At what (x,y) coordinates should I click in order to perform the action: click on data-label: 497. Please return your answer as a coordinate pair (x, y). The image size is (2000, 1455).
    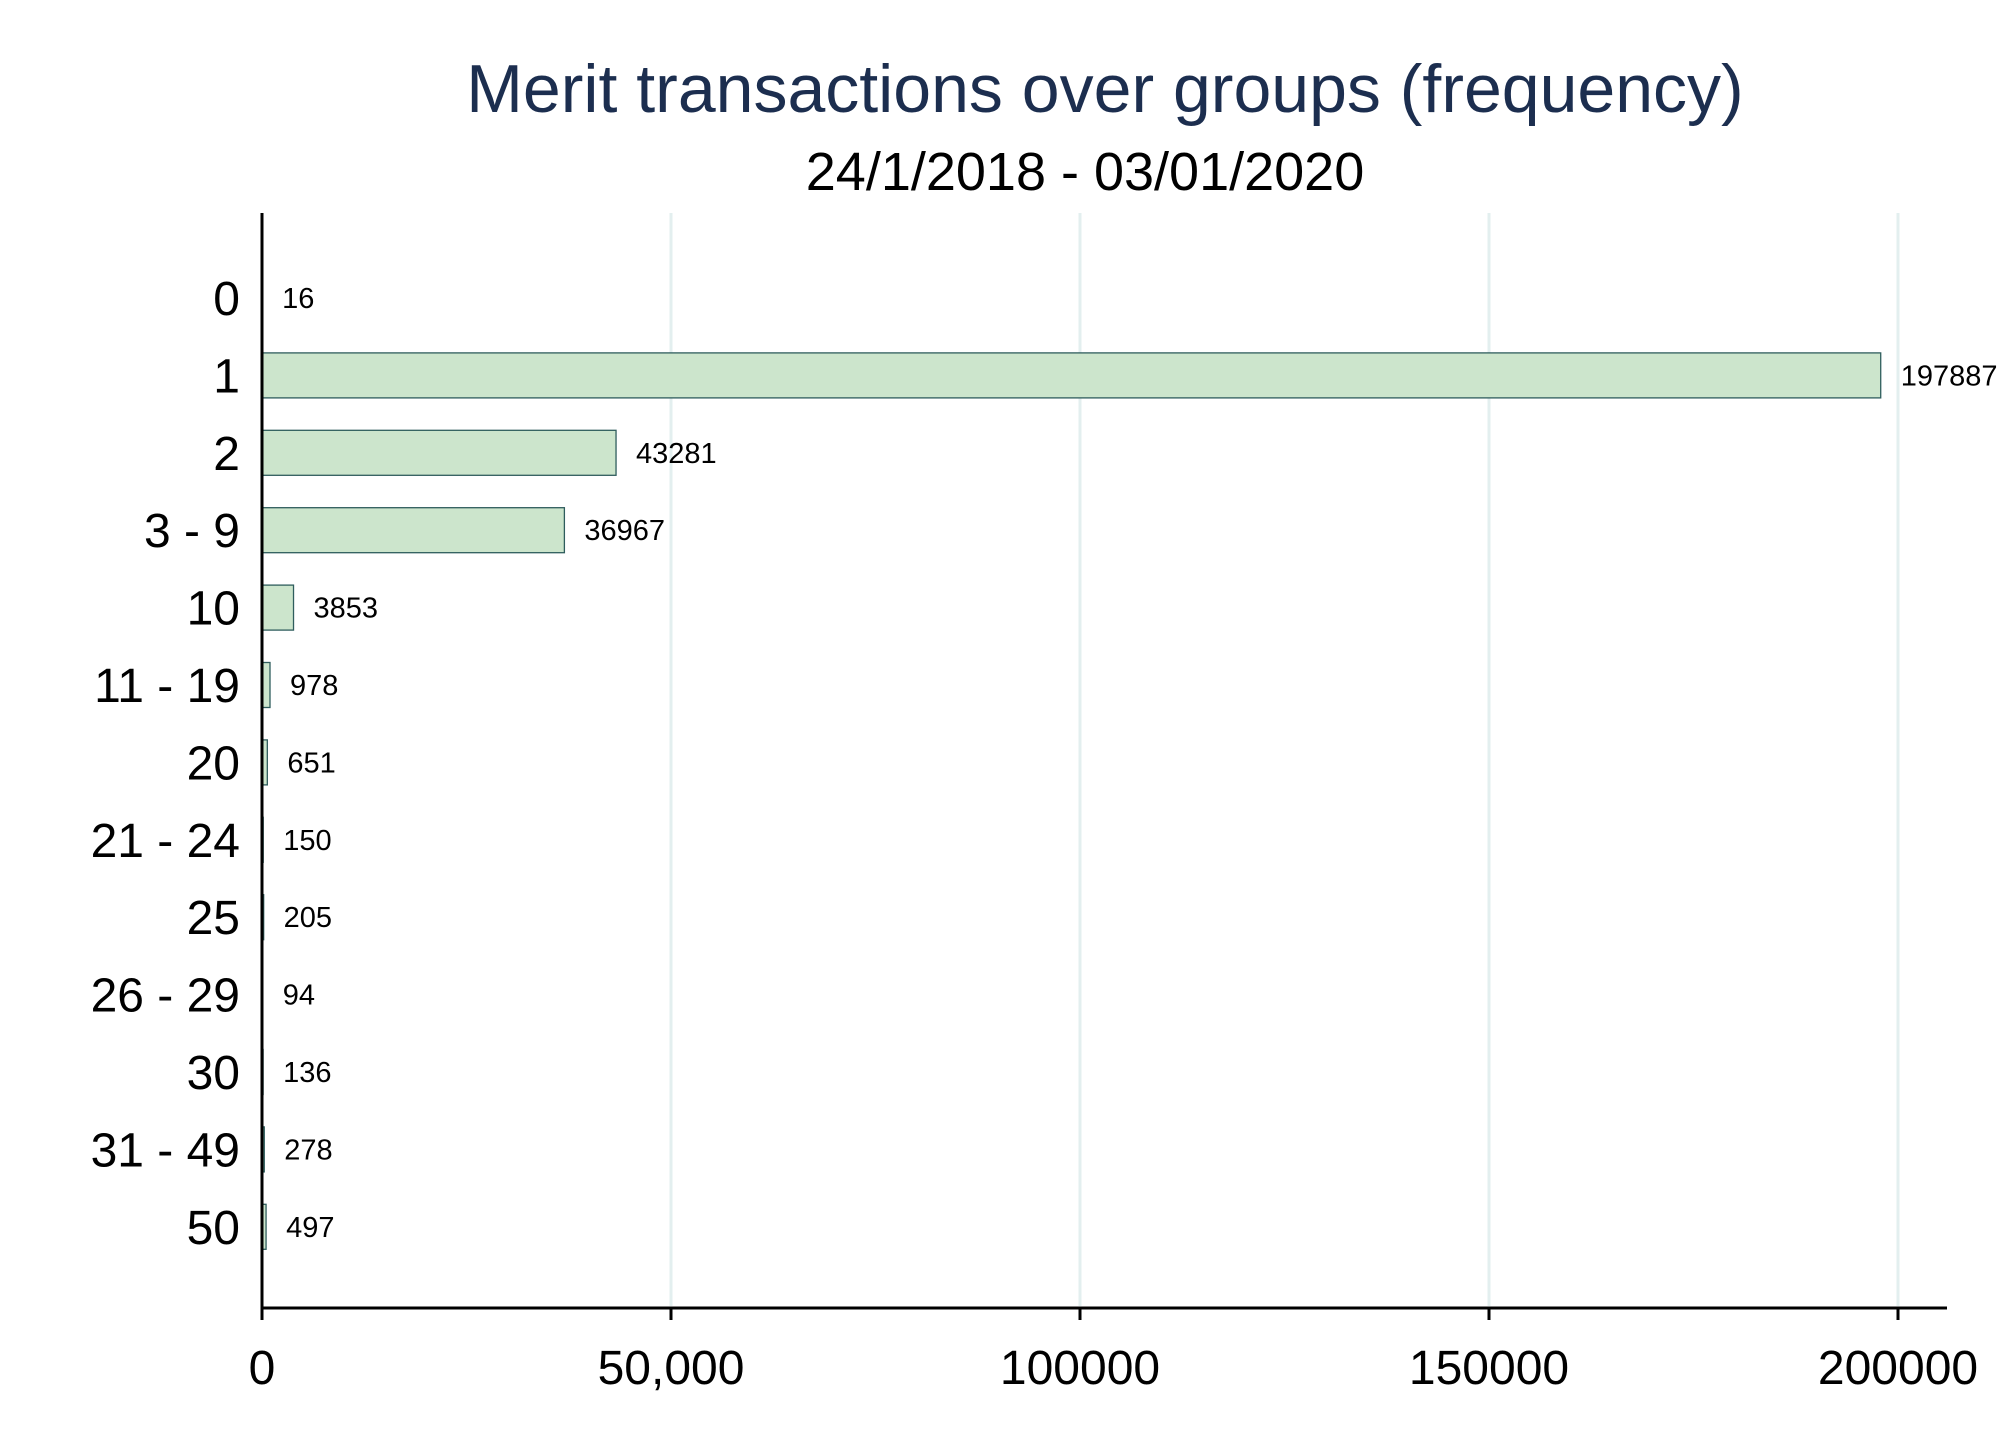
    Looking at the image, I should click on (310, 1228).